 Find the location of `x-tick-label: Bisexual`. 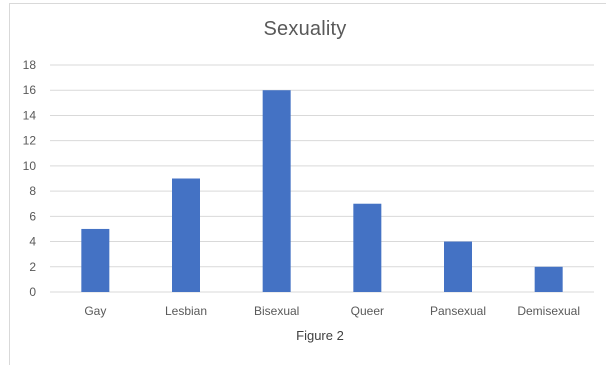

x-tick-label: Bisexual is located at coordinates (276, 311).